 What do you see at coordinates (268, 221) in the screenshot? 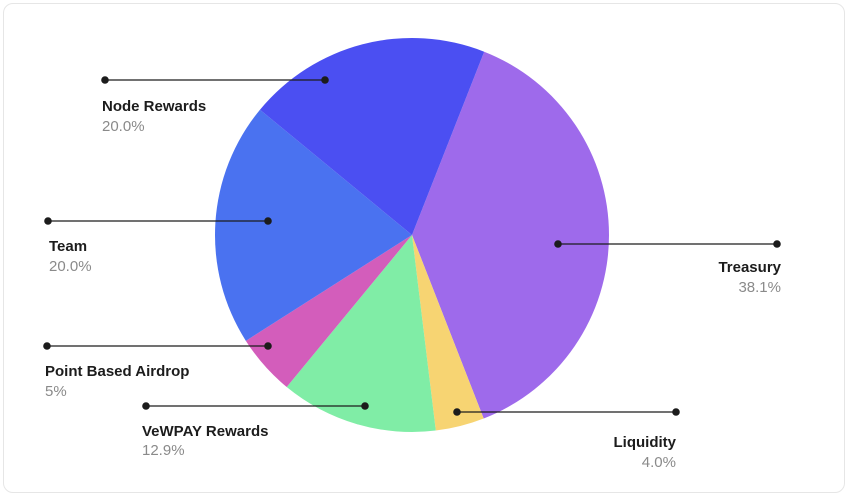
I see `callout-dot-inner-team` at bounding box center [268, 221].